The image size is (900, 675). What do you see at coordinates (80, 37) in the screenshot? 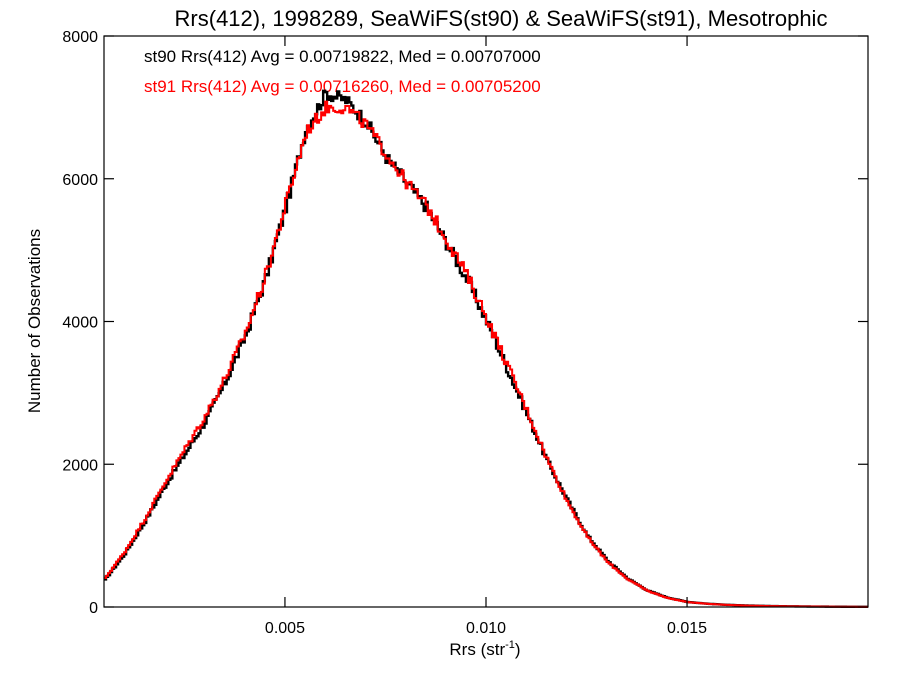
I see `y-tick-label: 8000` at bounding box center [80, 37].